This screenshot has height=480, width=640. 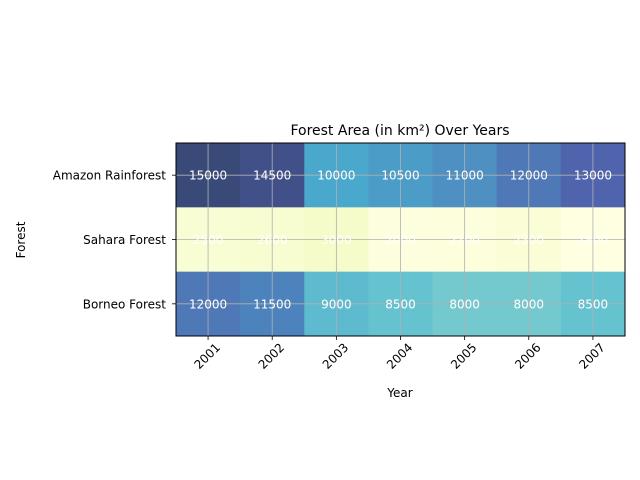 What do you see at coordinates (125, 304) in the screenshot?
I see `y-tick-label: Borneo Forest` at bounding box center [125, 304].